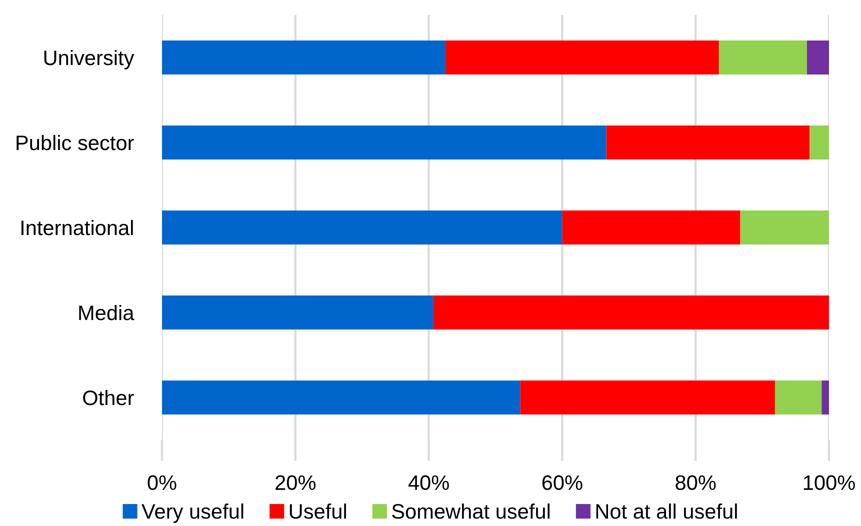 The width and height of the screenshot is (861, 526). What do you see at coordinates (77, 228) in the screenshot?
I see `y-tick-label: International` at bounding box center [77, 228].